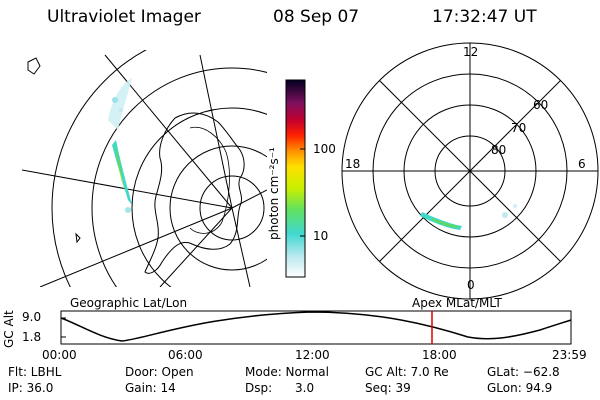  I want to click on mlt-label-12: 12, so click(471, 52).